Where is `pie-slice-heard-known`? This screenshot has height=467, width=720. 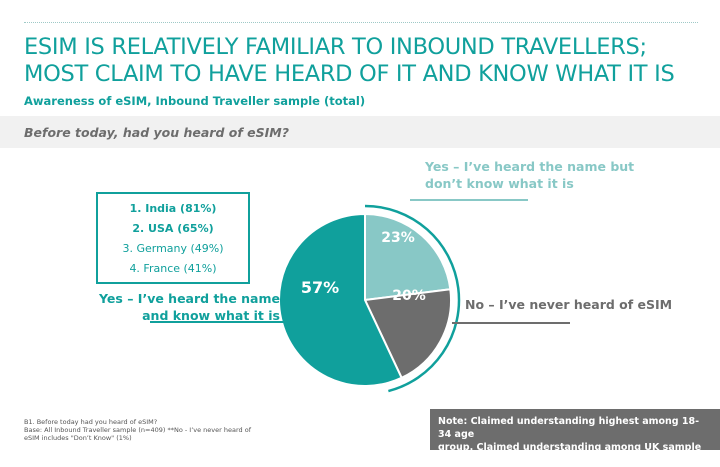
pie-slice-heard-known is located at coordinates (340, 299).